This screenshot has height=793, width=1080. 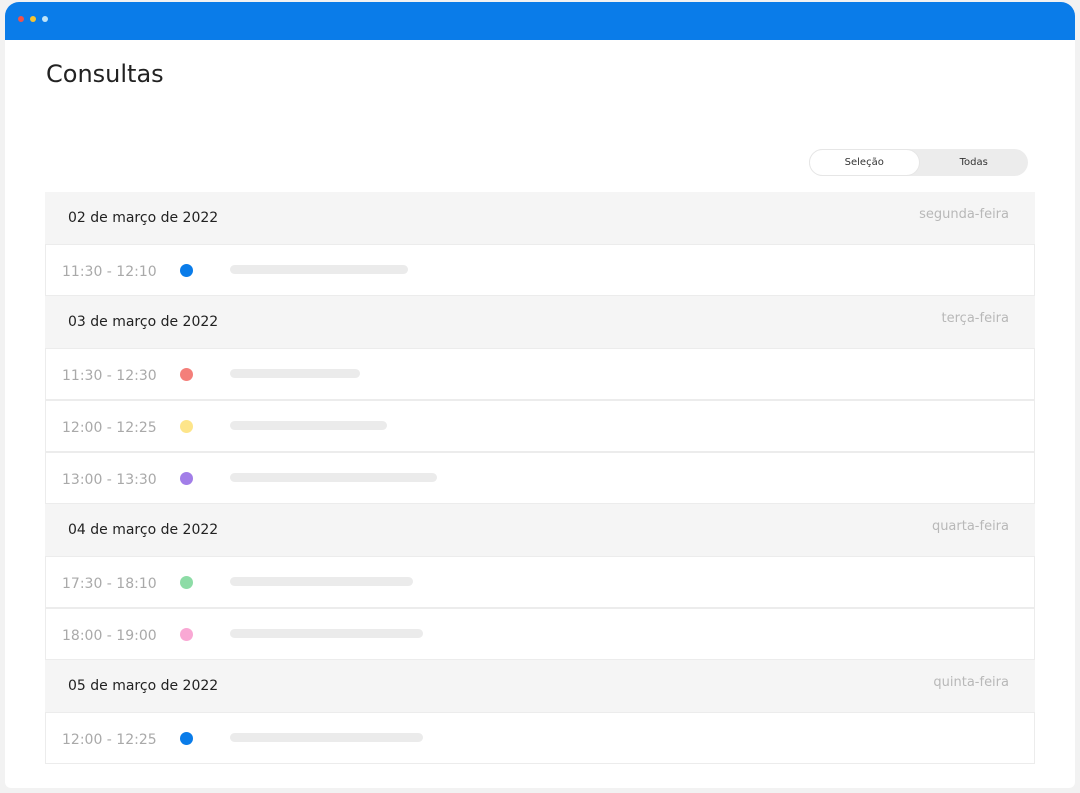 I want to click on appointment-time: 17:30 - 18:10, so click(x=109, y=584).